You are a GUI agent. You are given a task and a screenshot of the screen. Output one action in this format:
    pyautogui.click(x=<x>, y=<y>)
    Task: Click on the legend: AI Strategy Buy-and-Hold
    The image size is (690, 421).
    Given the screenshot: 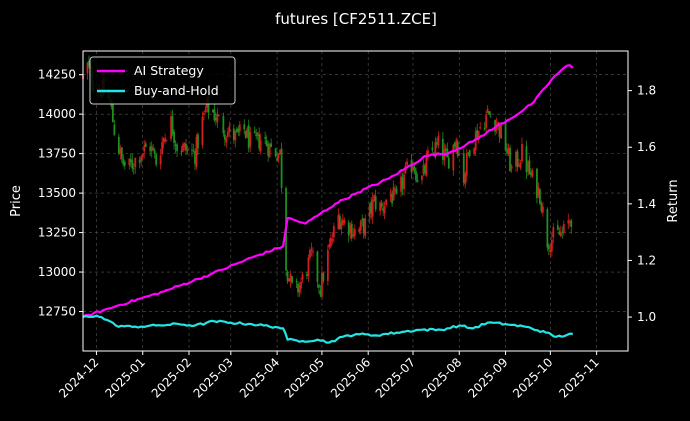 What is the action you would take?
    pyautogui.click(x=162, y=80)
    